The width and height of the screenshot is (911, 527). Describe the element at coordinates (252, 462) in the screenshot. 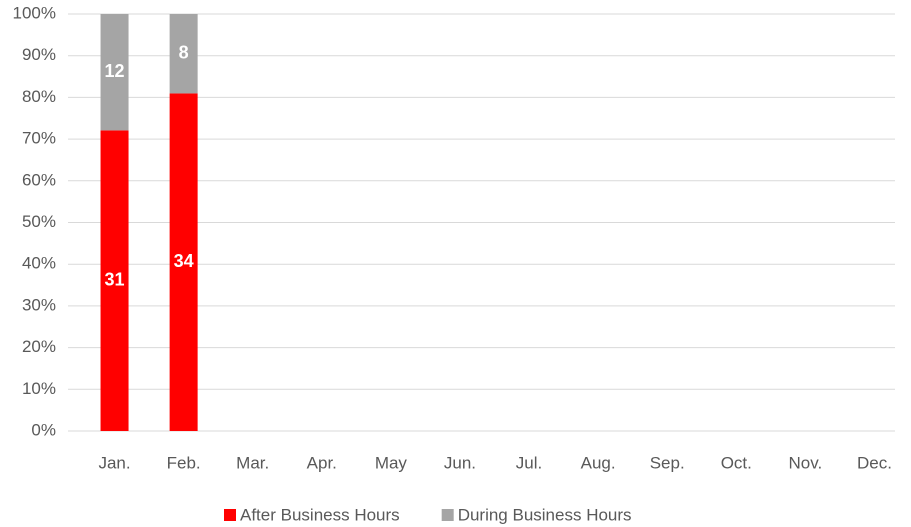

I see `x-tick-label: Mar.` at that location.